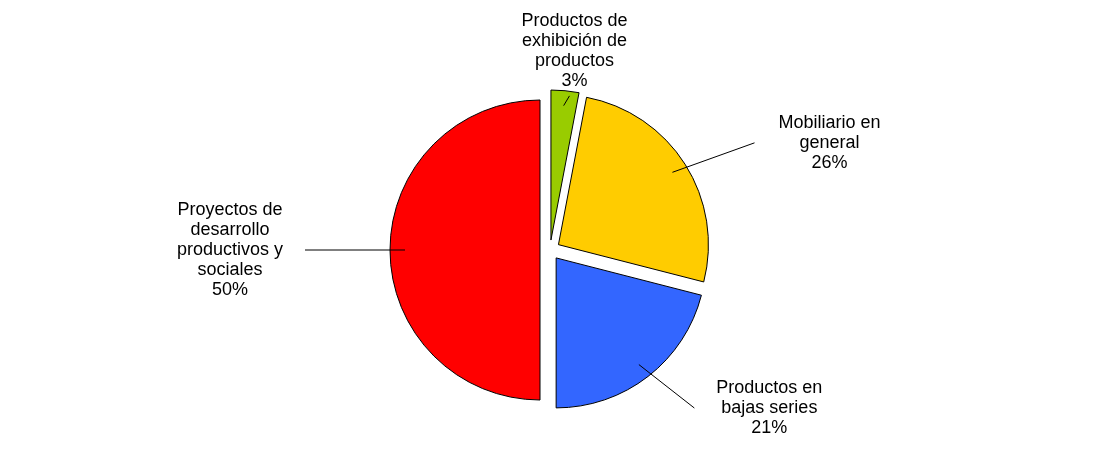 Image resolution: width=1095 pixels, height=459 pixels. Describe the element at coordinates (829, 161) in the screenshot. I see `data-label: 26%` at that location.